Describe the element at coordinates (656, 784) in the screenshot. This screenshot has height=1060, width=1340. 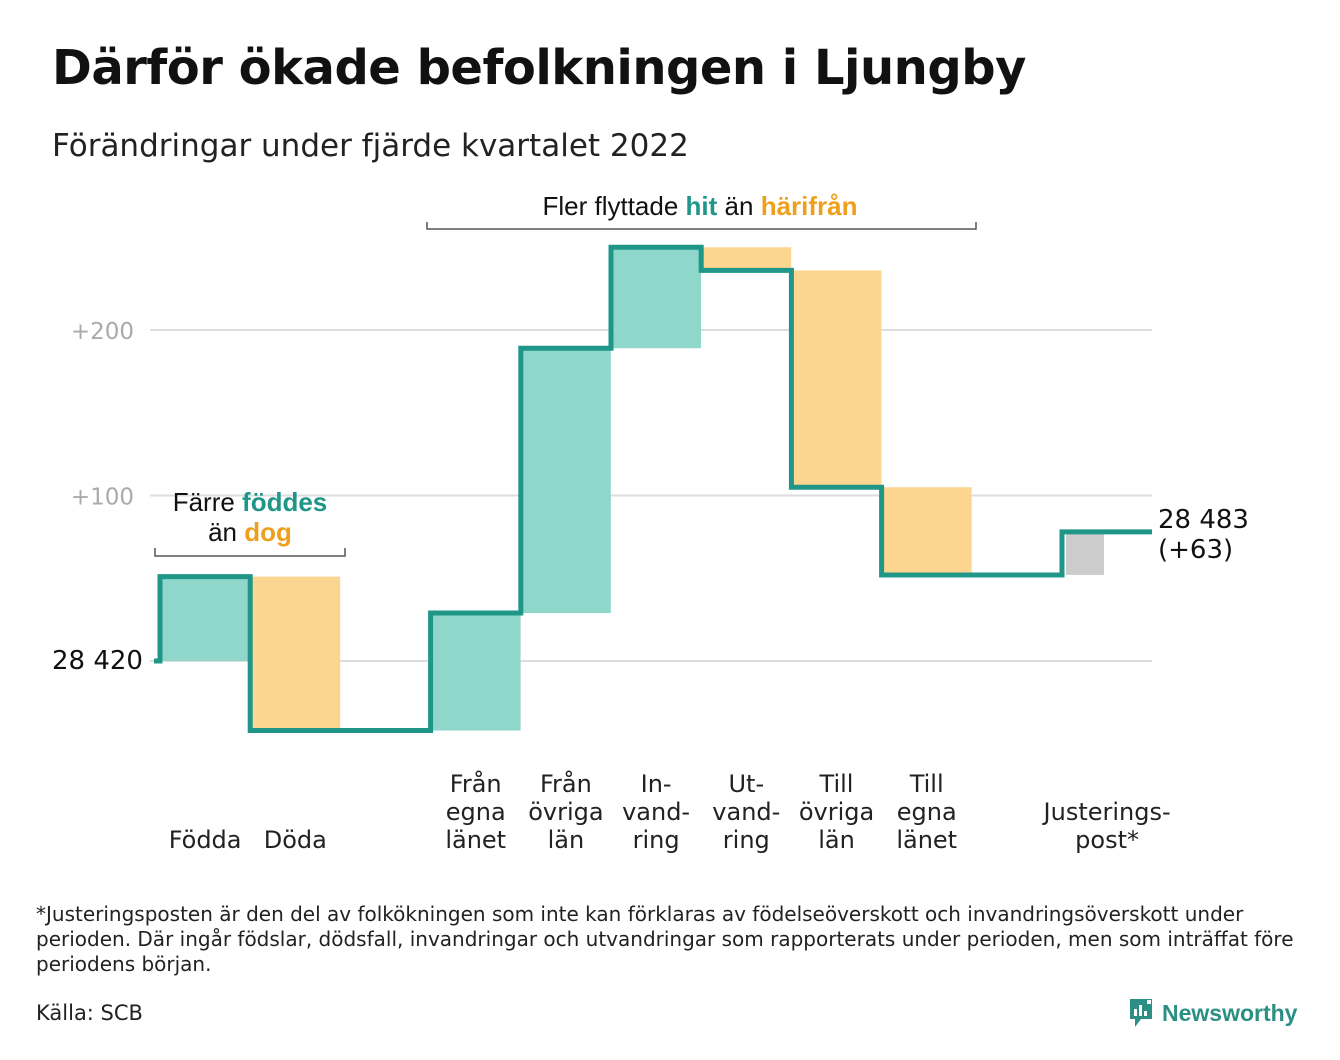
I see `category-label: In-` at that location.